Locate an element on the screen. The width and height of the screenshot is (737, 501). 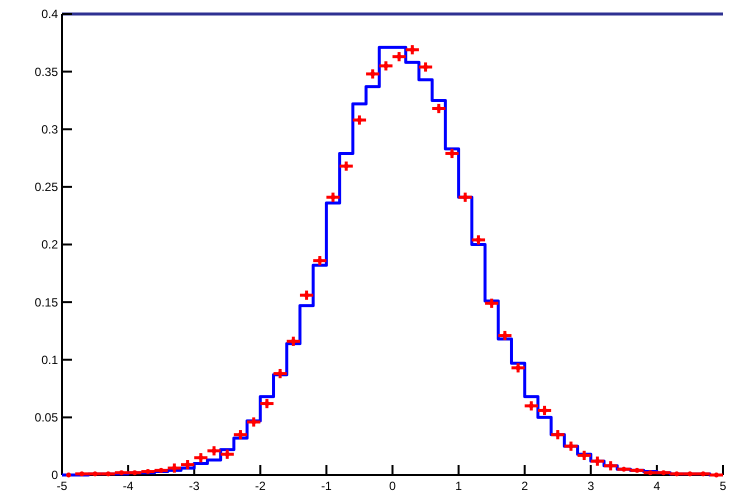
x-tick-label: -3 is located at coordinates (194, 486).